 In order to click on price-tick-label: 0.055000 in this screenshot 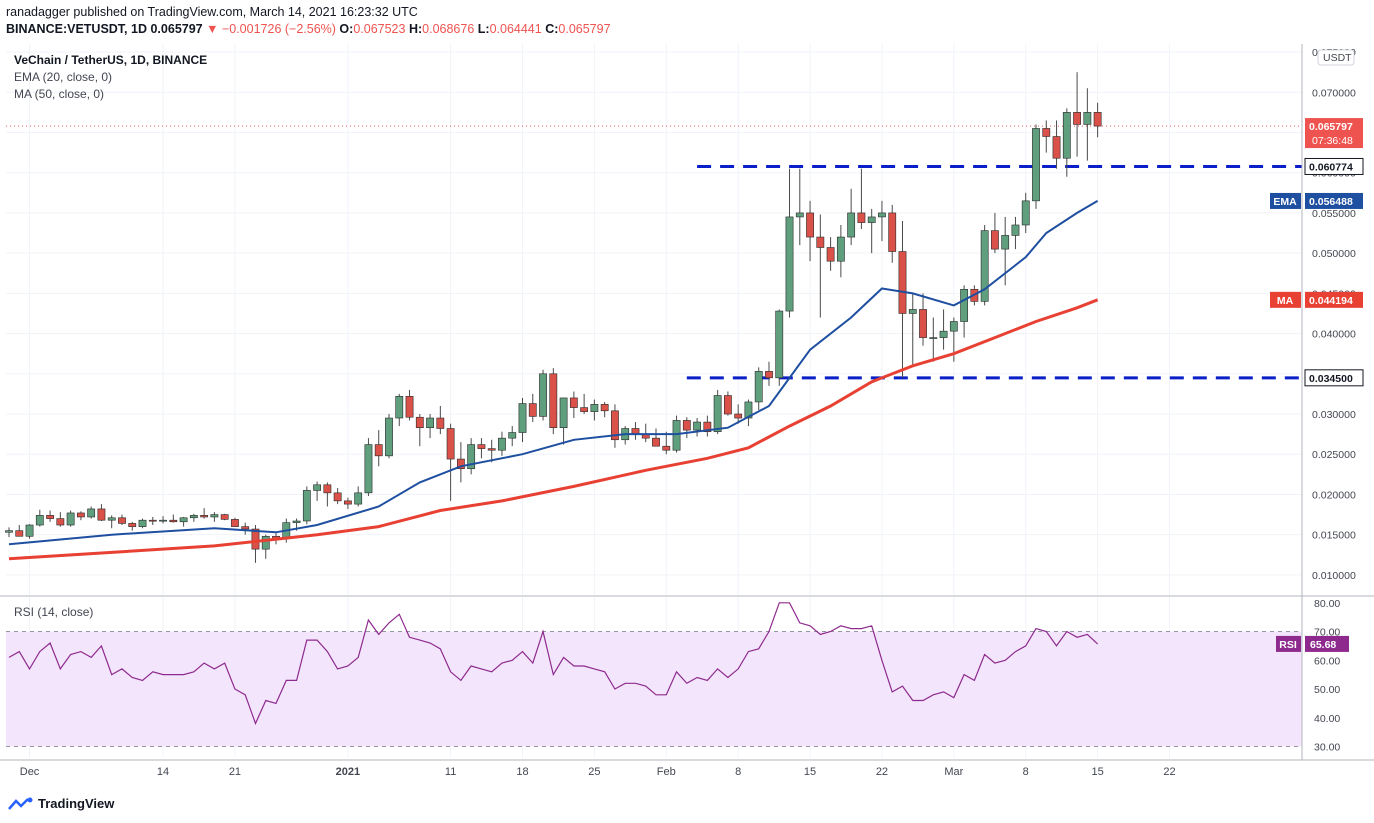, I will do `click(1334, 214)`.